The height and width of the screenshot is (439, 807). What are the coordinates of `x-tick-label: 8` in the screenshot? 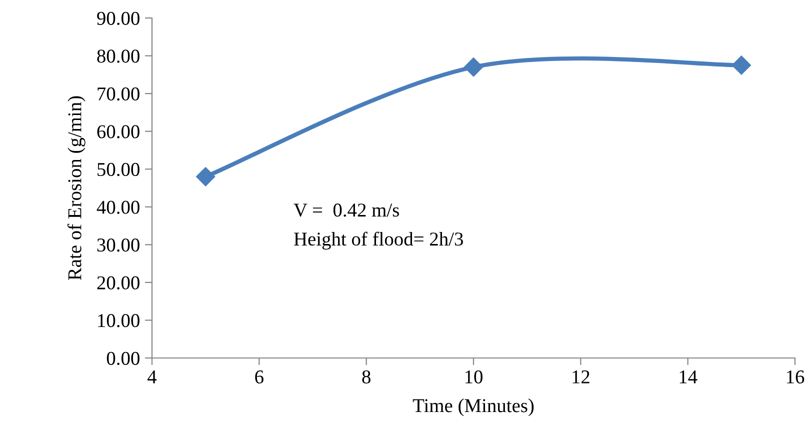 It's located at (366, 377).